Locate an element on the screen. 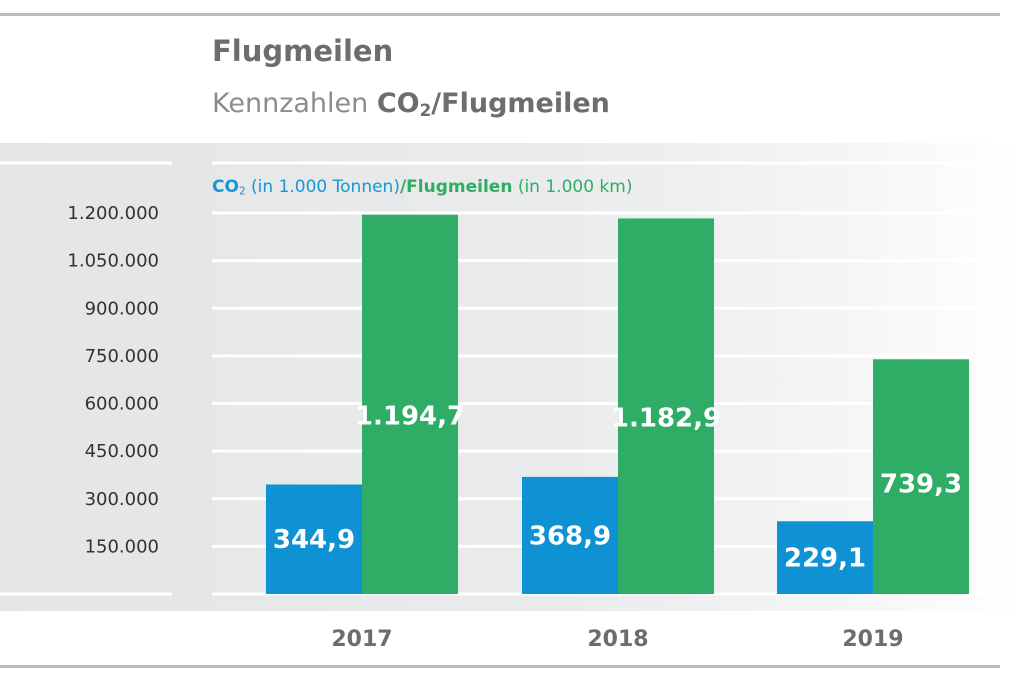  data-label-co2: 344,9 is located at coordinates (314, 540).